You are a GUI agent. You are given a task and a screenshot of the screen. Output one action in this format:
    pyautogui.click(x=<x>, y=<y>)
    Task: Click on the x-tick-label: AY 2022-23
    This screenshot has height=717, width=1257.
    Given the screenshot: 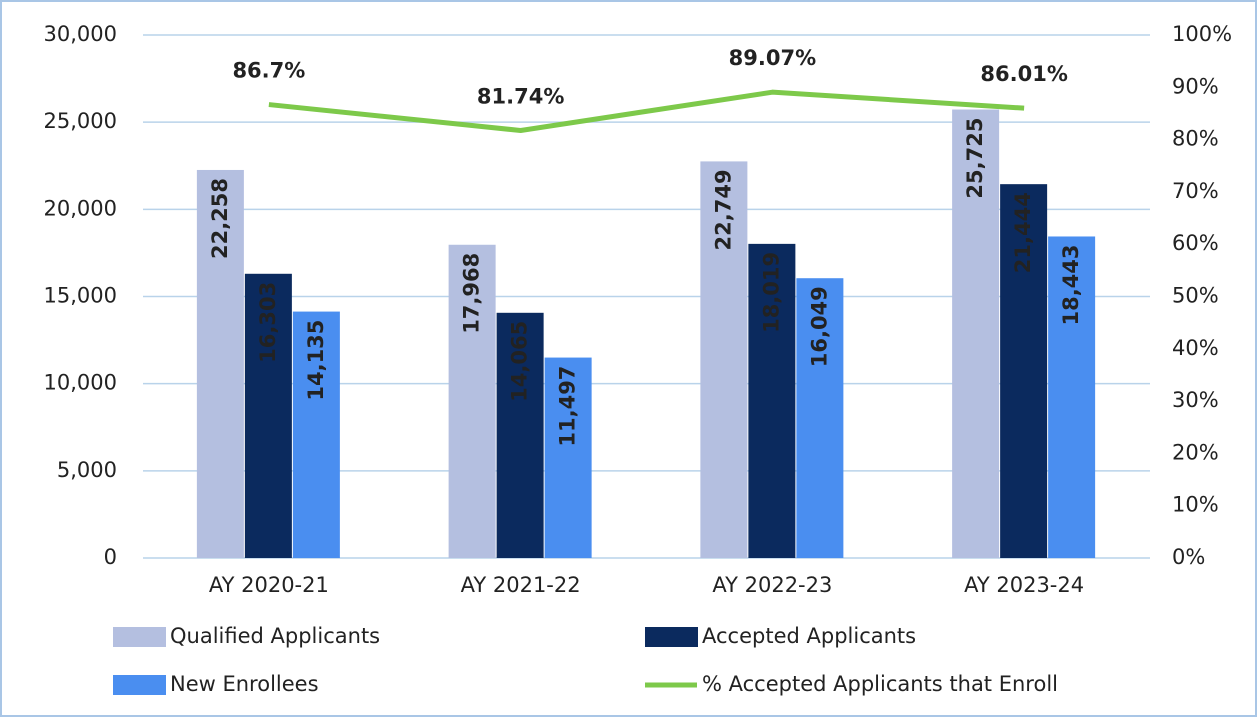 What is the action you would take?
    pyautogui.click(x=772, y=585)
    